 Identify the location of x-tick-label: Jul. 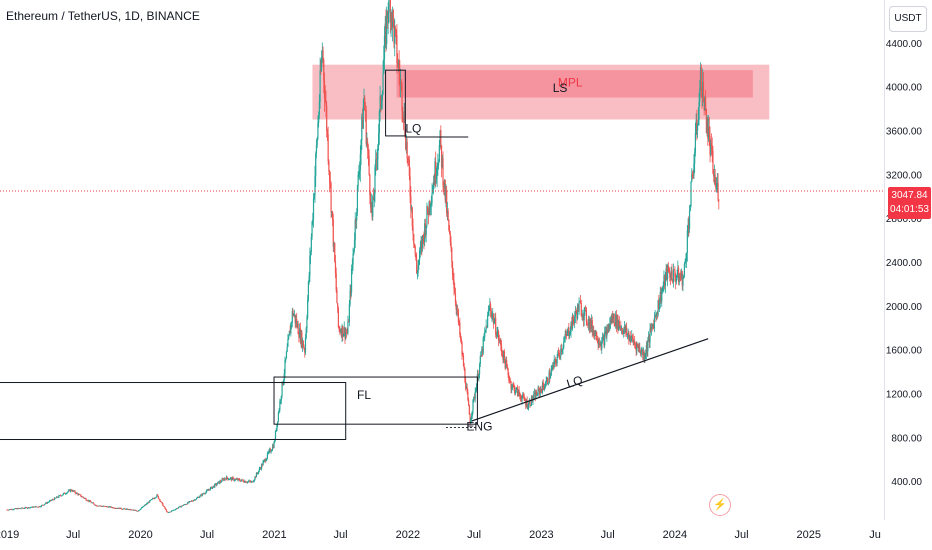
(207, 535).